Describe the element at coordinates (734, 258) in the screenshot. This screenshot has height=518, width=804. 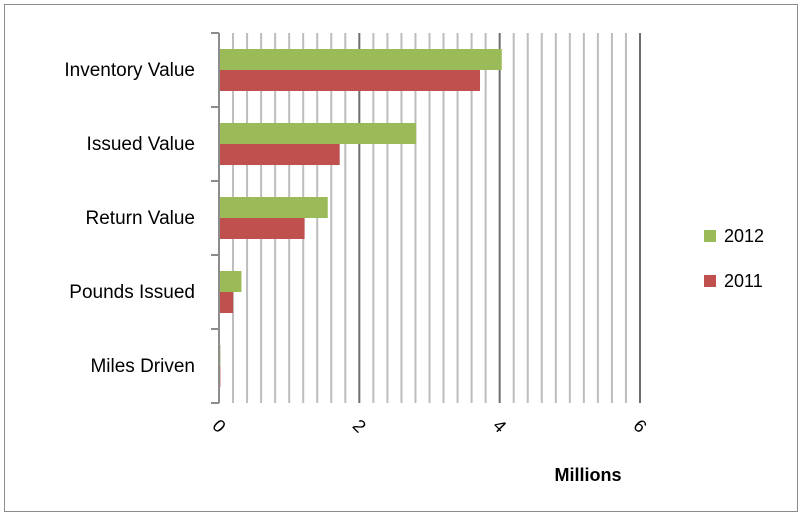
I see `legend: 2012 2011` at that location.